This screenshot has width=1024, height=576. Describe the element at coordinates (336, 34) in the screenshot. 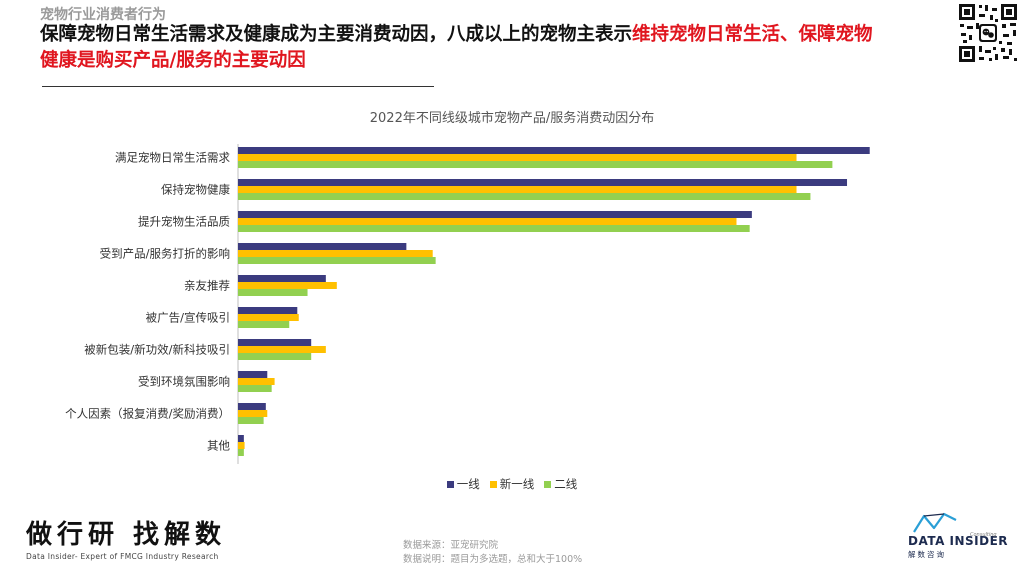

I see `headline-main: 保障宠物日常生活需求及健康成为主要消费动因，八成以上的宠物主表示` at that location.